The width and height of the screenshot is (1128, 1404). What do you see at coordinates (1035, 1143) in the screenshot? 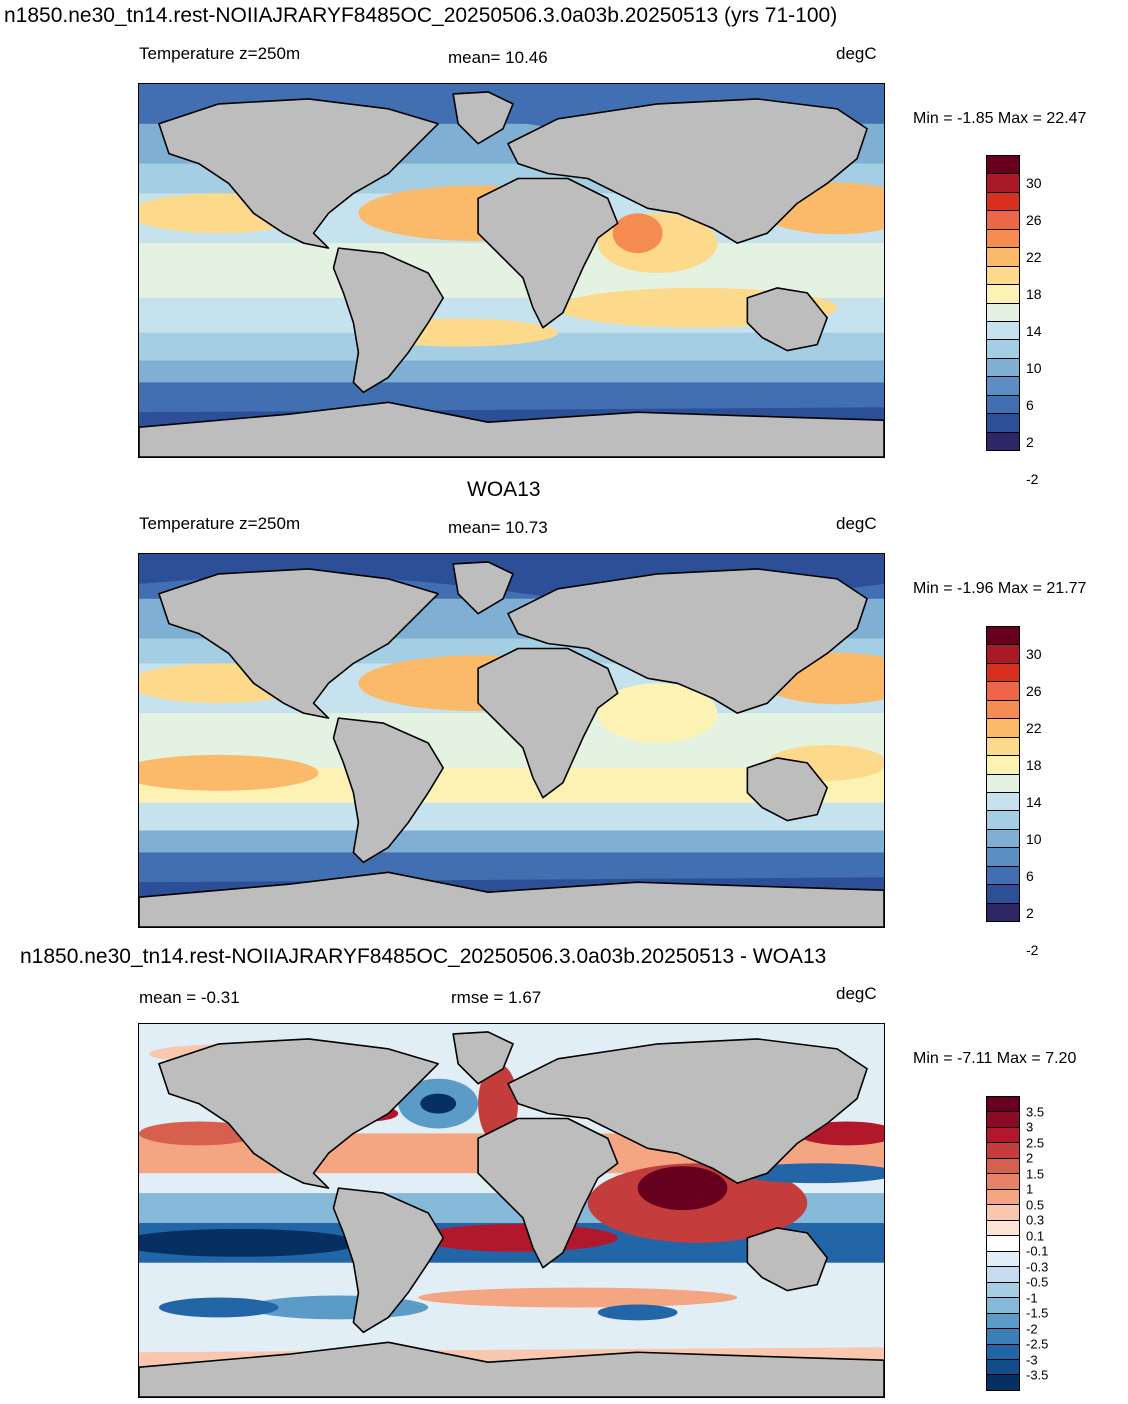
I see `colorbar-tick-label: 2.5` at bounding box center [1035, 1143].